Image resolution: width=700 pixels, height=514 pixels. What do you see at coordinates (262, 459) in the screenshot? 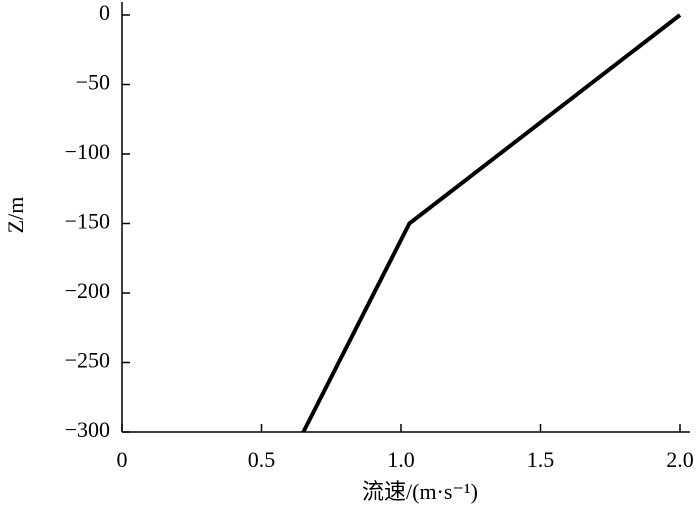
I see `x-tick-label: 0.5` at bounding box center [262, 459].